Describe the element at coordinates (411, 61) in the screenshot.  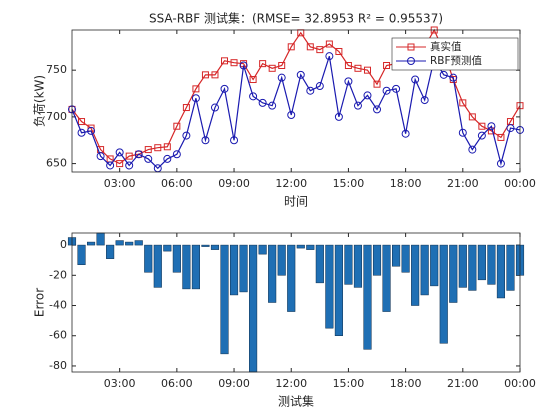
I see `legend-marker` at that location.